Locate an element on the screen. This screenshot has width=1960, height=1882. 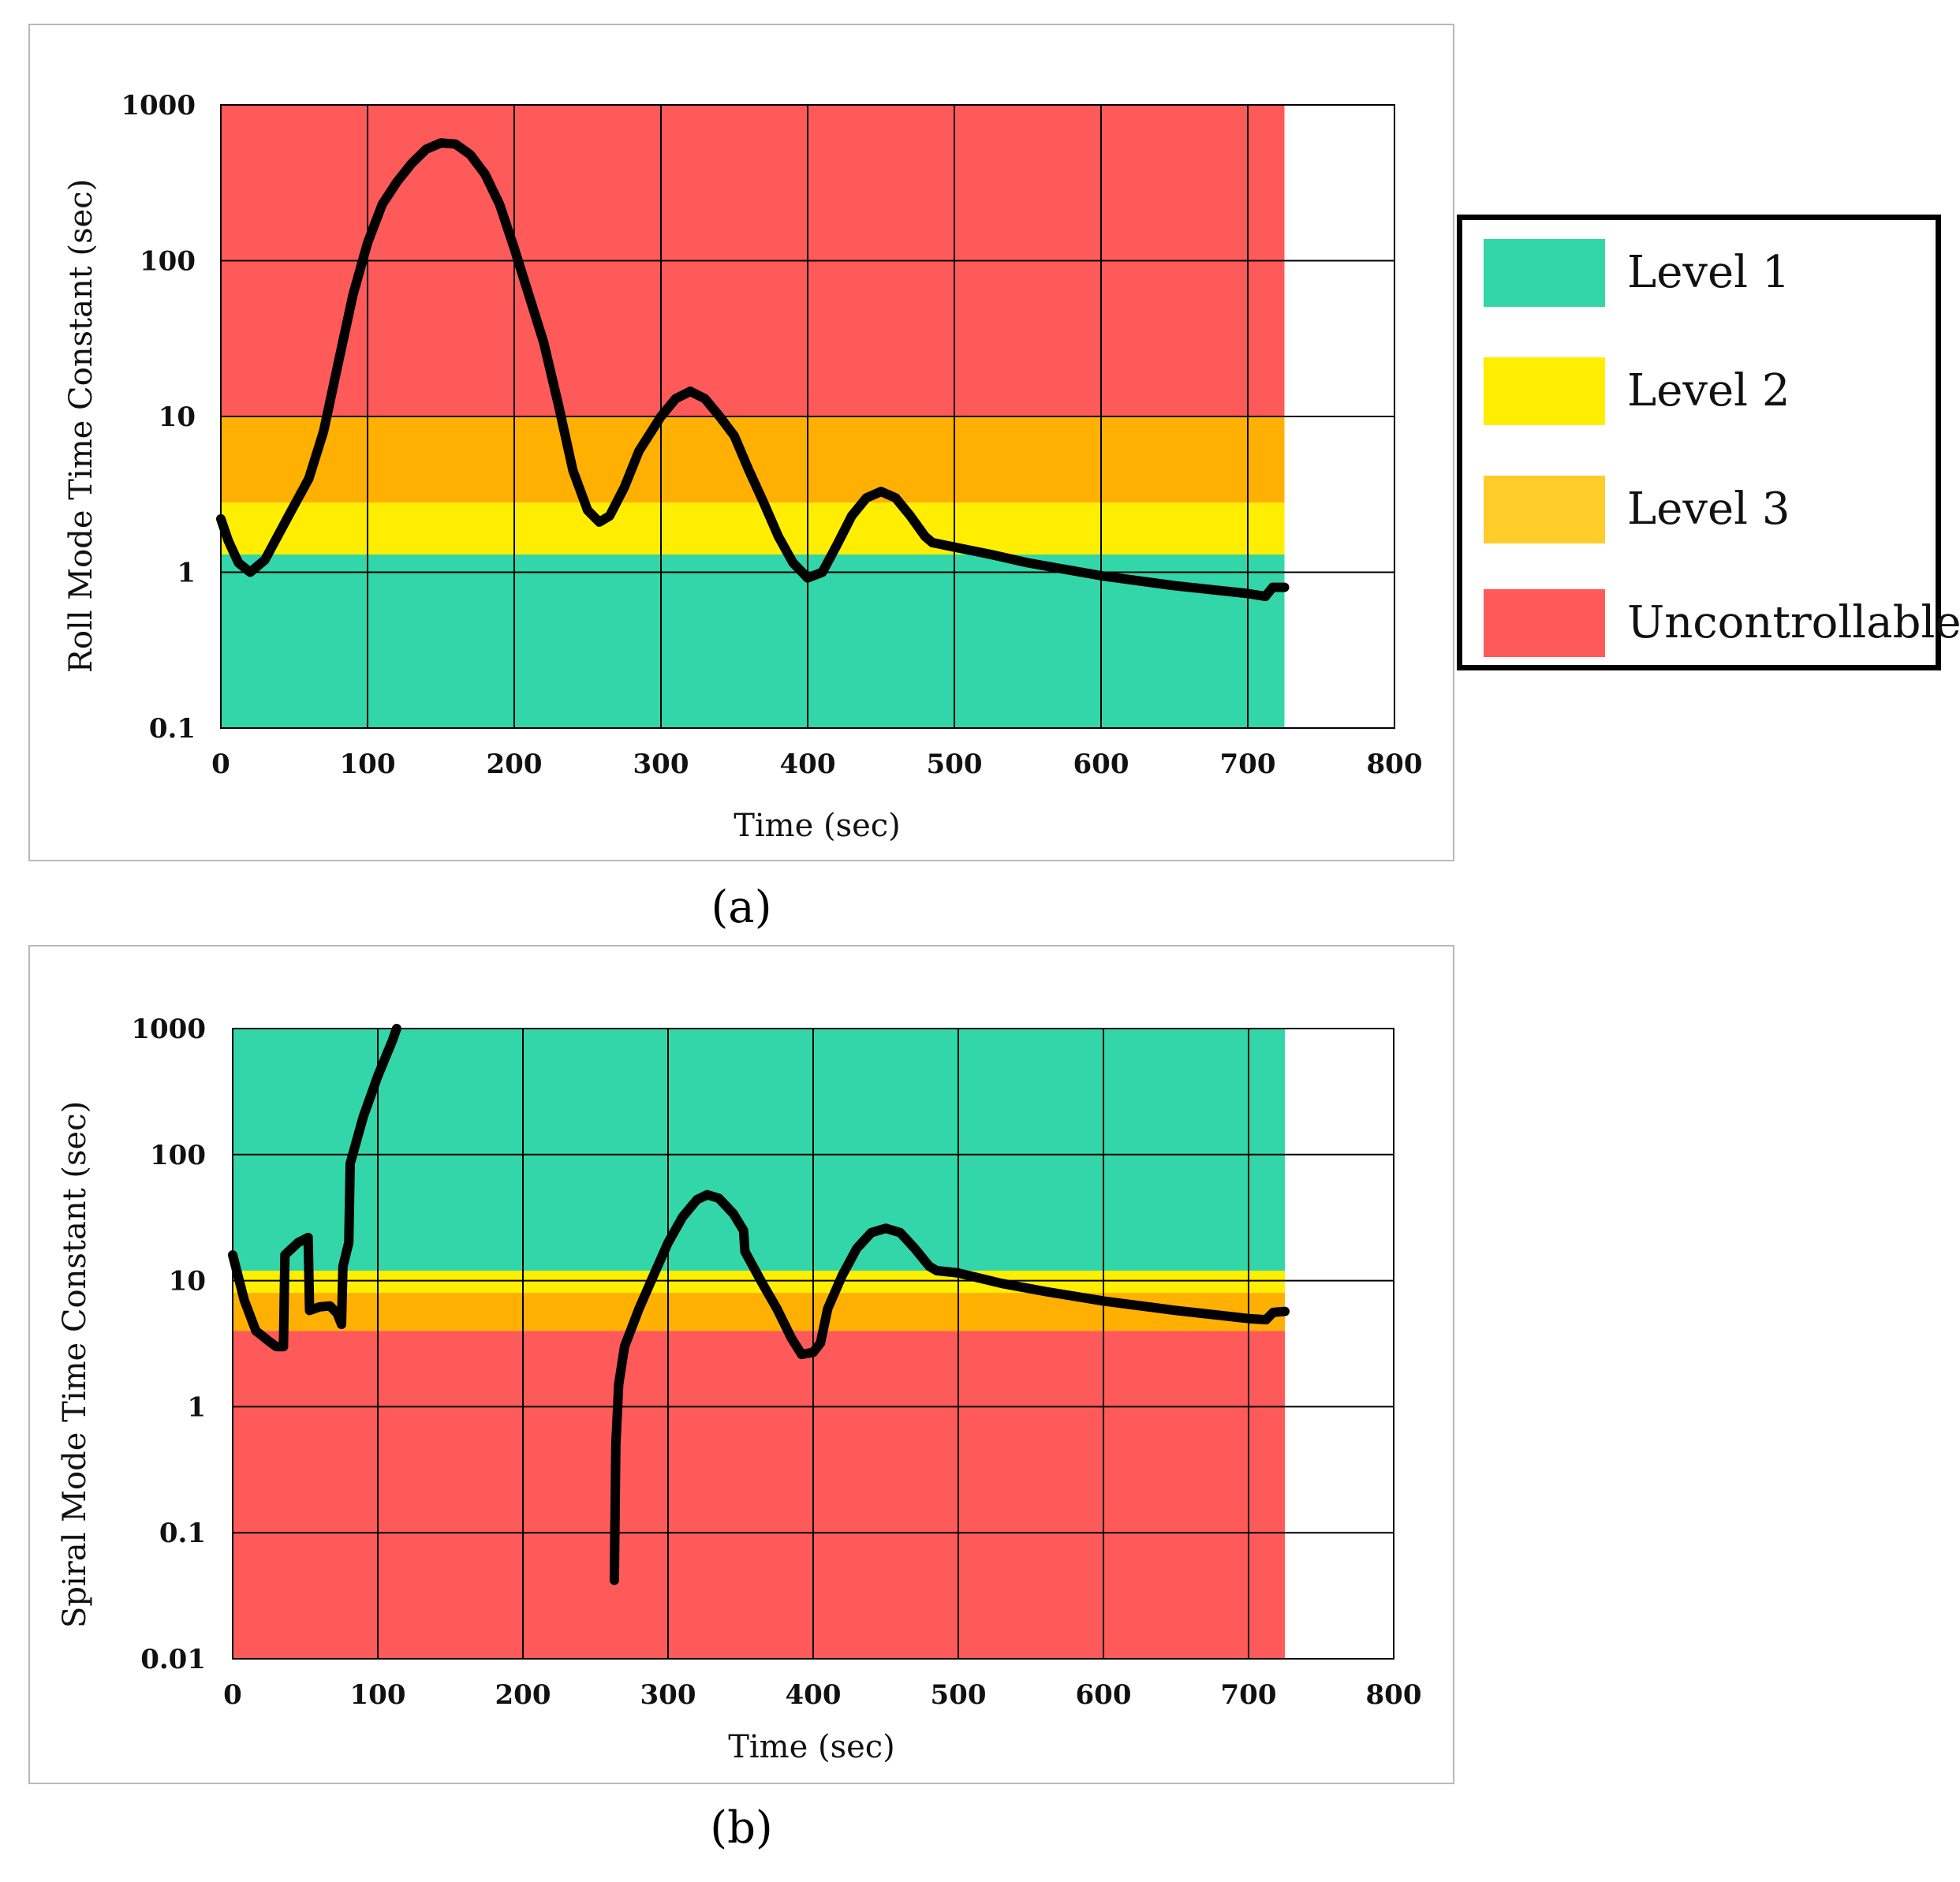
band-uncontrollable is located at coordinates (759, 1495).